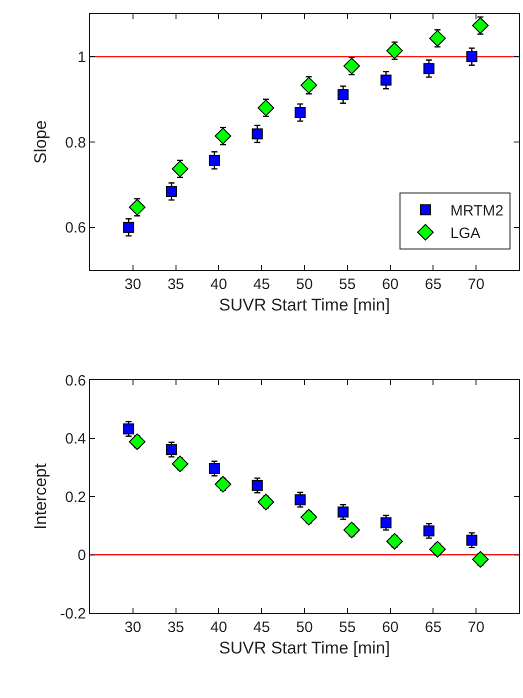  I want to click on y-tick-label: 0, so click(82, 555).